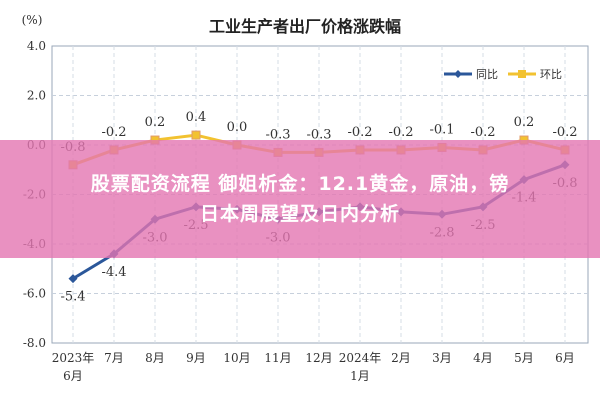 The height and width of the screenshot is (400, 600). Describe the element at coordinates (34, 294) in the screenshot. I see `y-tick-label: -6.0` at that location.